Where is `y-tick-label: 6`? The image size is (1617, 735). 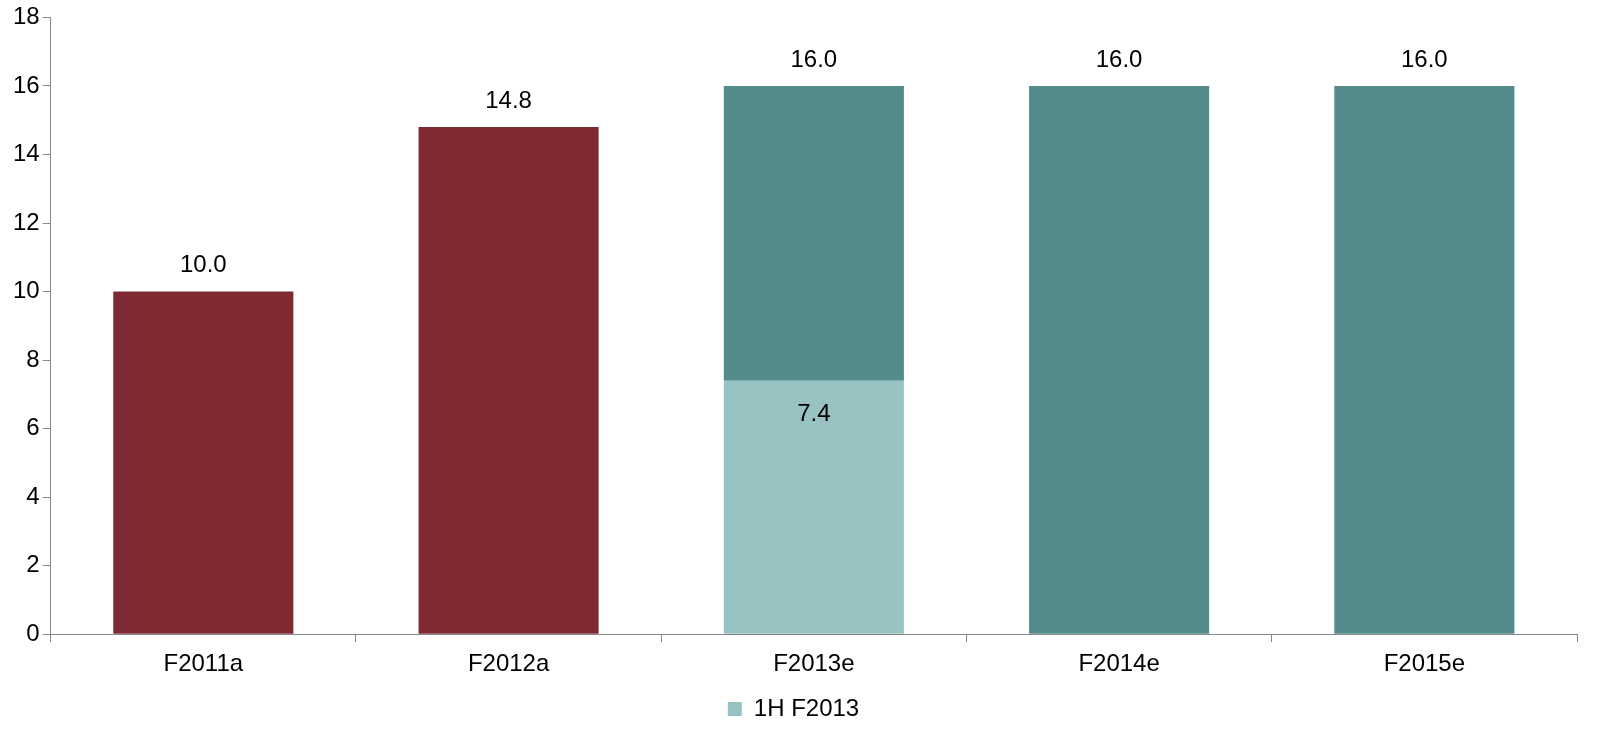 y-tick-label: 6 is located at coordinates (33, 427).